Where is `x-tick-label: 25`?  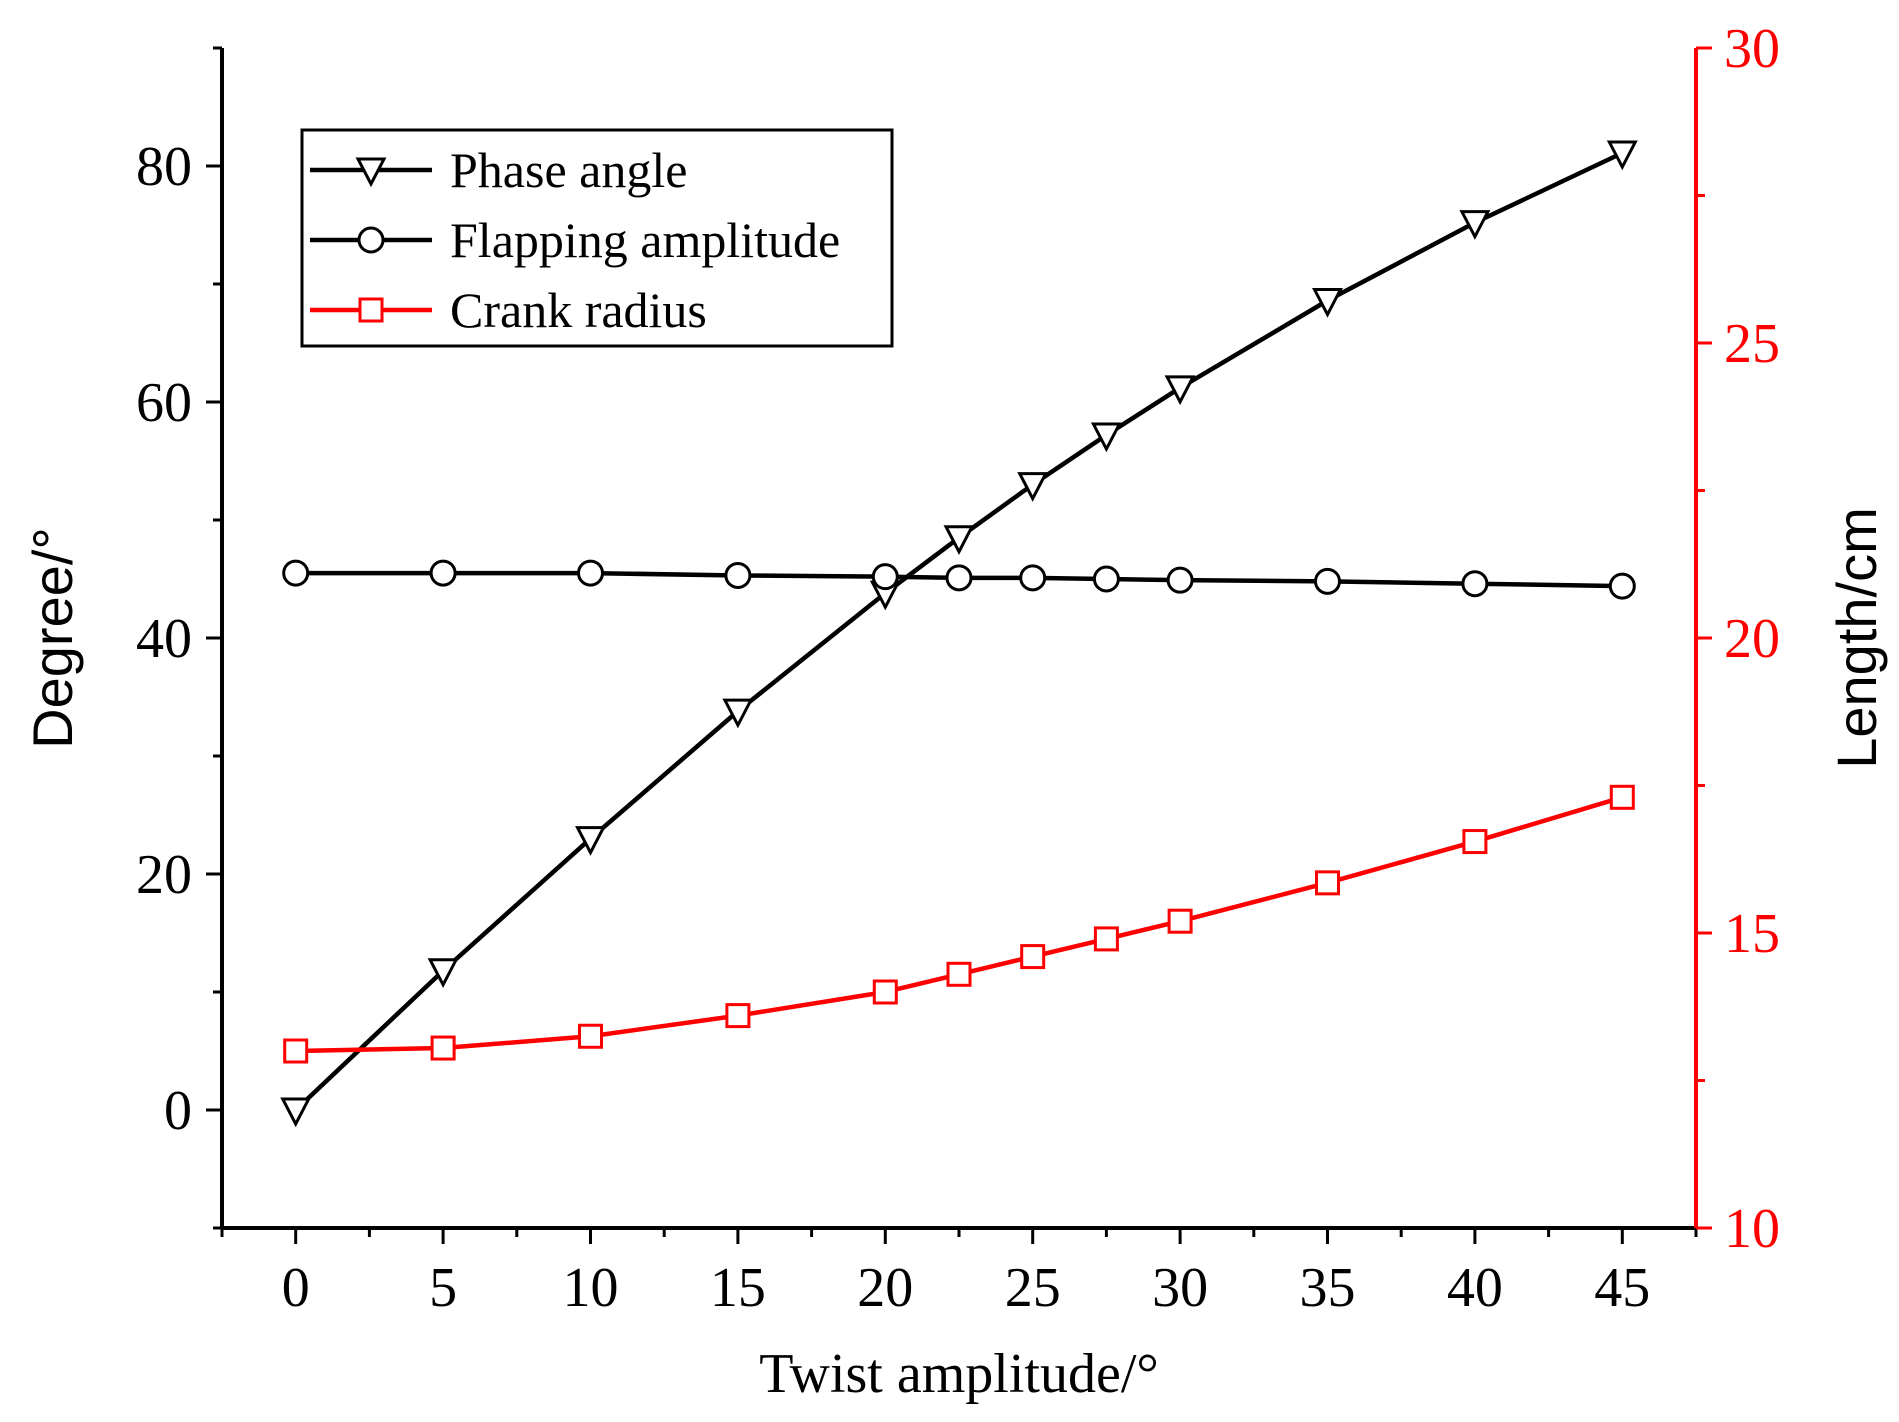 x-tick-label: 25 is located at coordinates (1033, 1288).